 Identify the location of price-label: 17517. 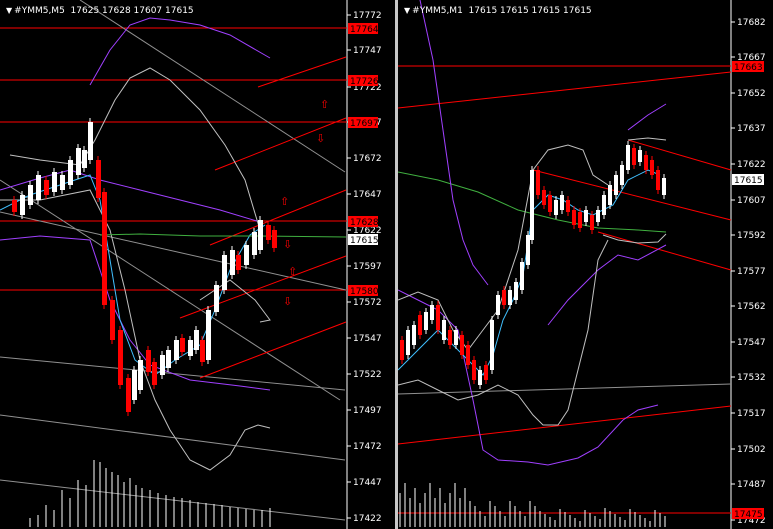
(751, 414).